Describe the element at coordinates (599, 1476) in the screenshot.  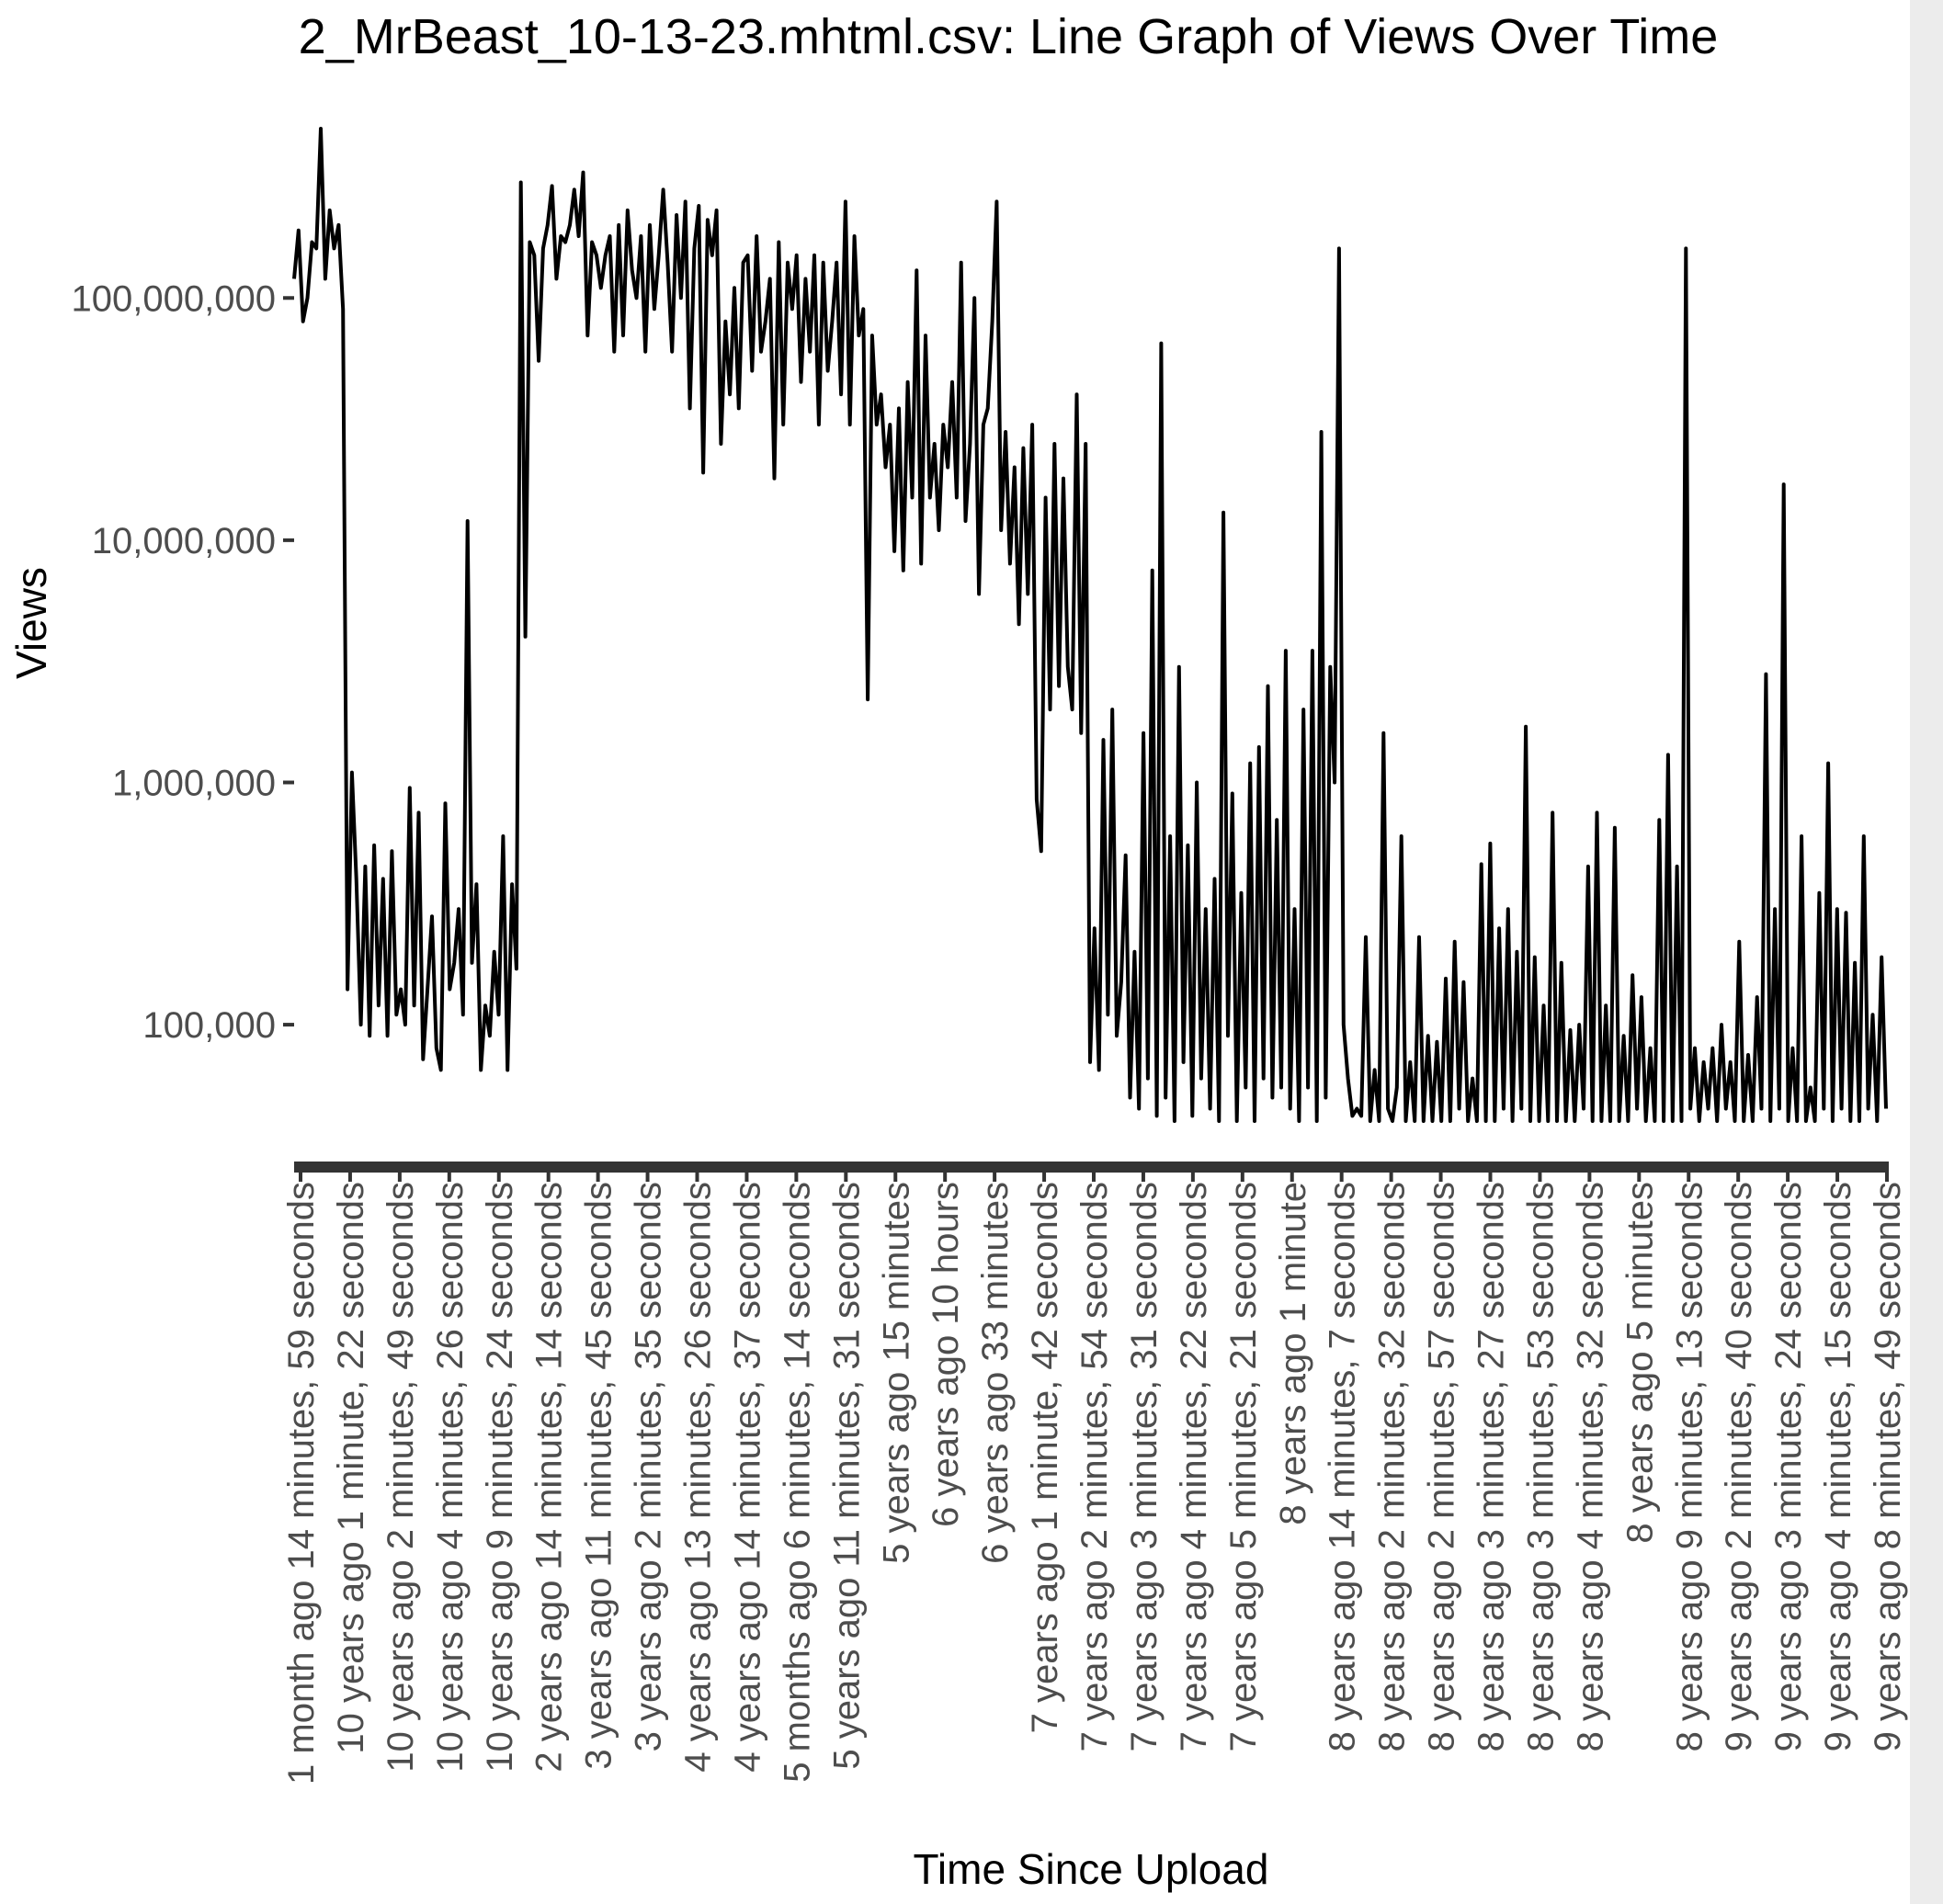
I see `x-tick-label: 3 years ago 11 minutes, 45 seconds` at that location.